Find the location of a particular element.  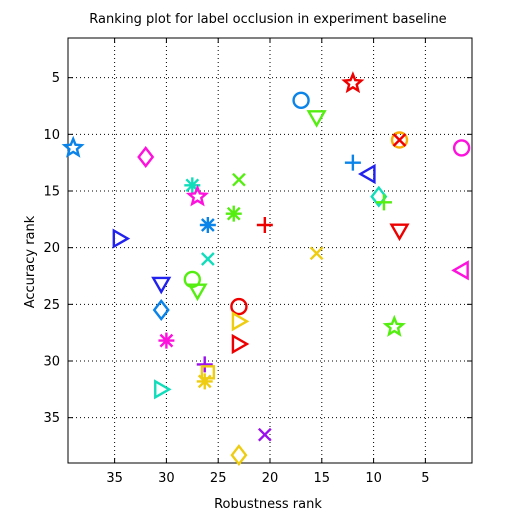

y-tick-label: 10 is located at coordinates (51, 135).